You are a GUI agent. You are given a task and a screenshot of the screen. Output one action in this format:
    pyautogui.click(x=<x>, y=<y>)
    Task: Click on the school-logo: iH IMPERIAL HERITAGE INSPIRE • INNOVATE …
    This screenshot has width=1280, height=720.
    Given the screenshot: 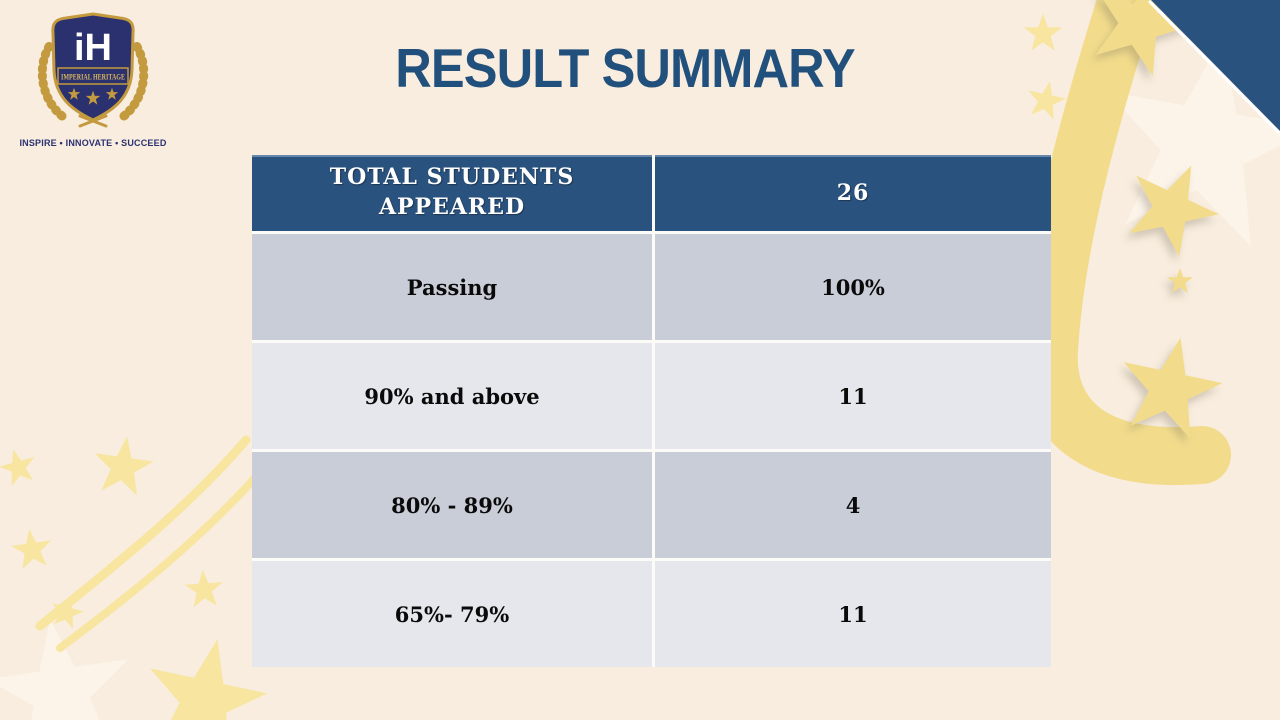 What is the action you would take?
    pyautogui.click(x=93, y=76)
    